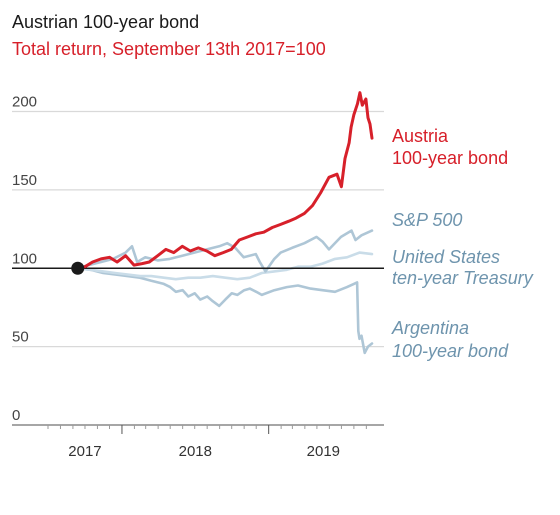  I want to click on x-tick-label-2019: 2019, so click(323, 451).